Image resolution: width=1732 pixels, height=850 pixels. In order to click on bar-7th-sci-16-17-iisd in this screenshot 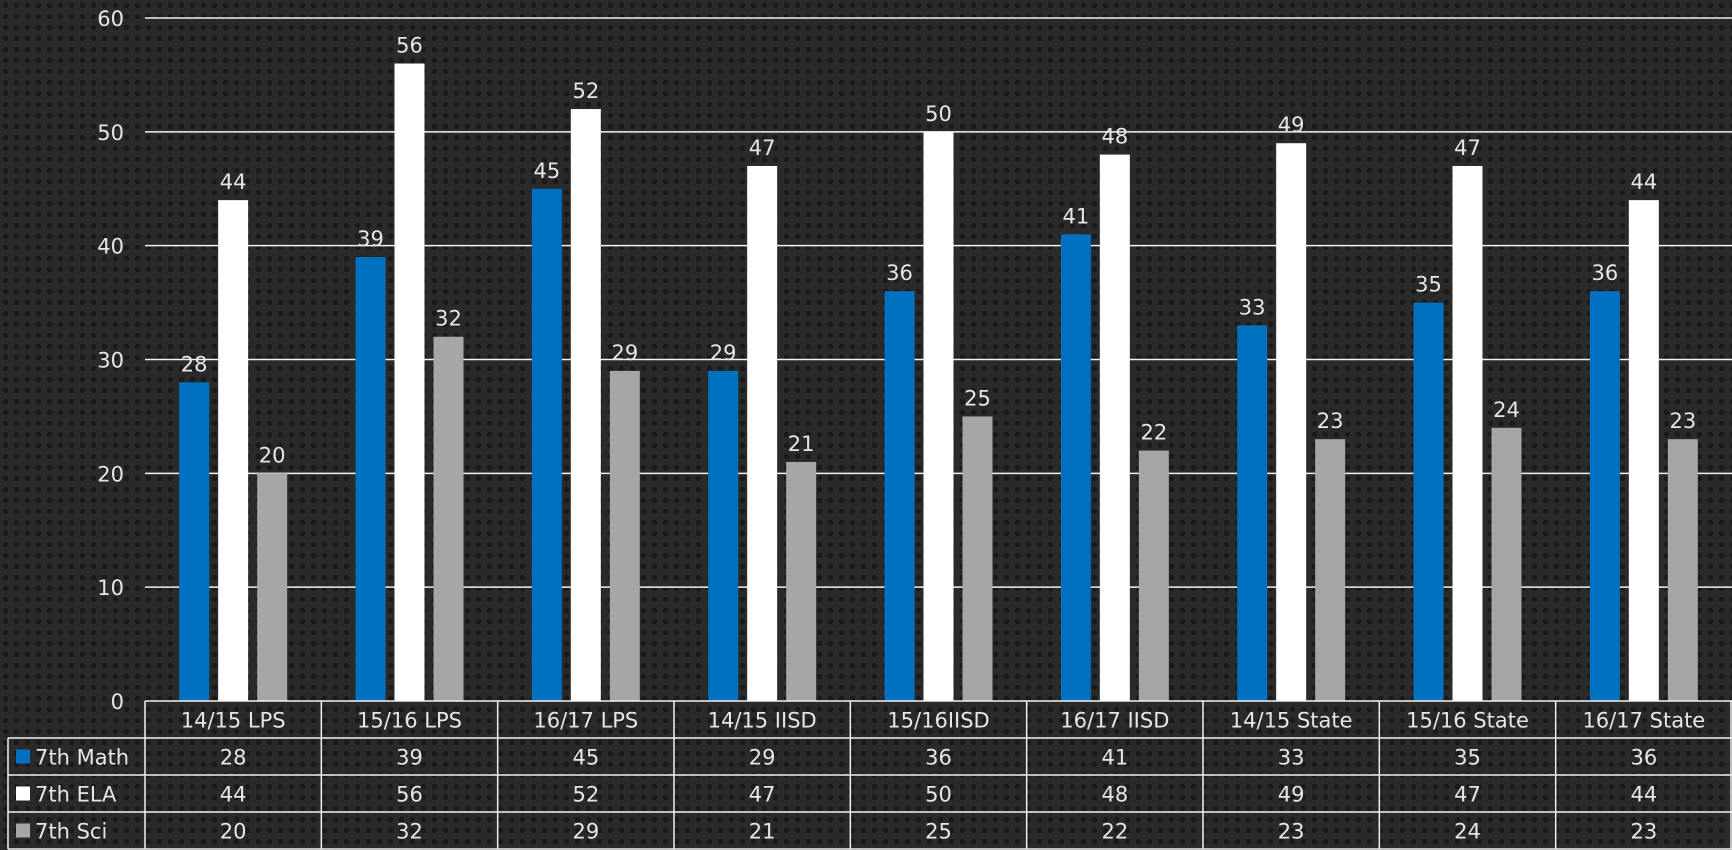, I will do `click(1153, 575)`.